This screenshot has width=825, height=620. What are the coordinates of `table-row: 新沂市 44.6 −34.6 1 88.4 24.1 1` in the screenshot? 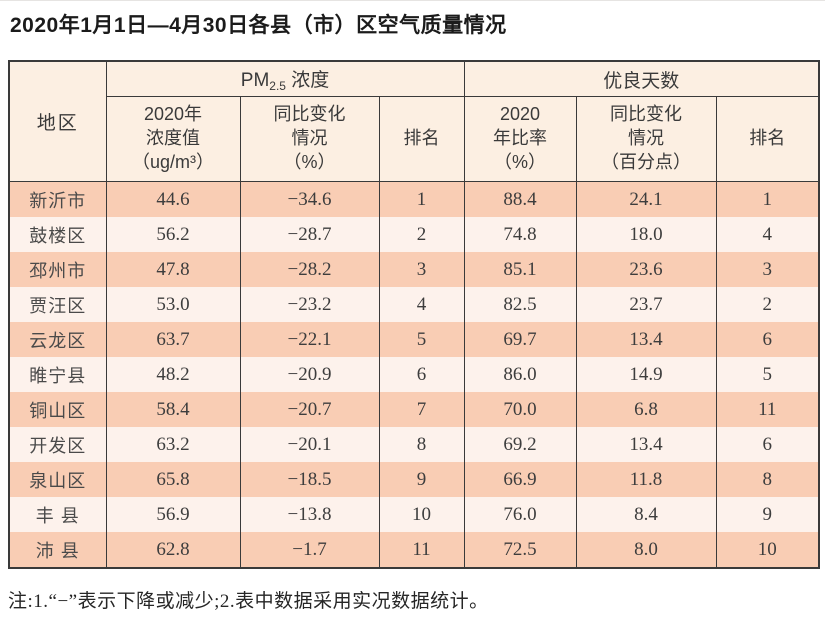 It's located at (414, 199).